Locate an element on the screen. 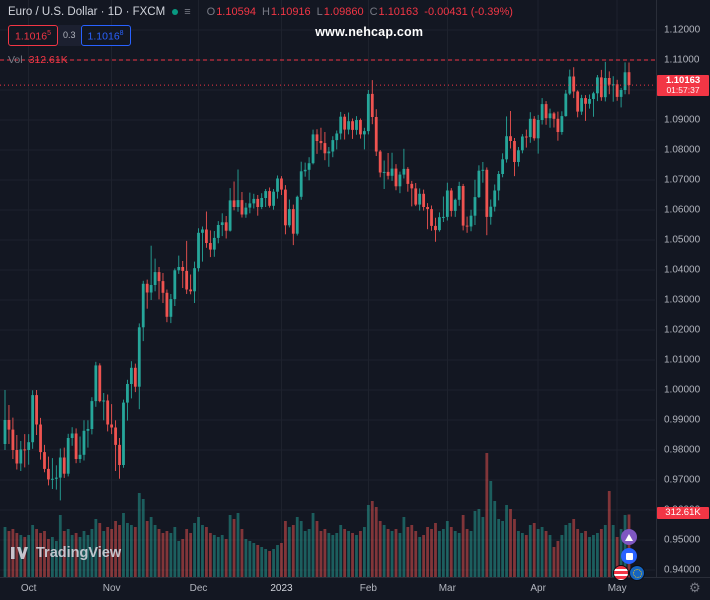  tradingview-logo: TradingView is located at coordinates (65, 552).